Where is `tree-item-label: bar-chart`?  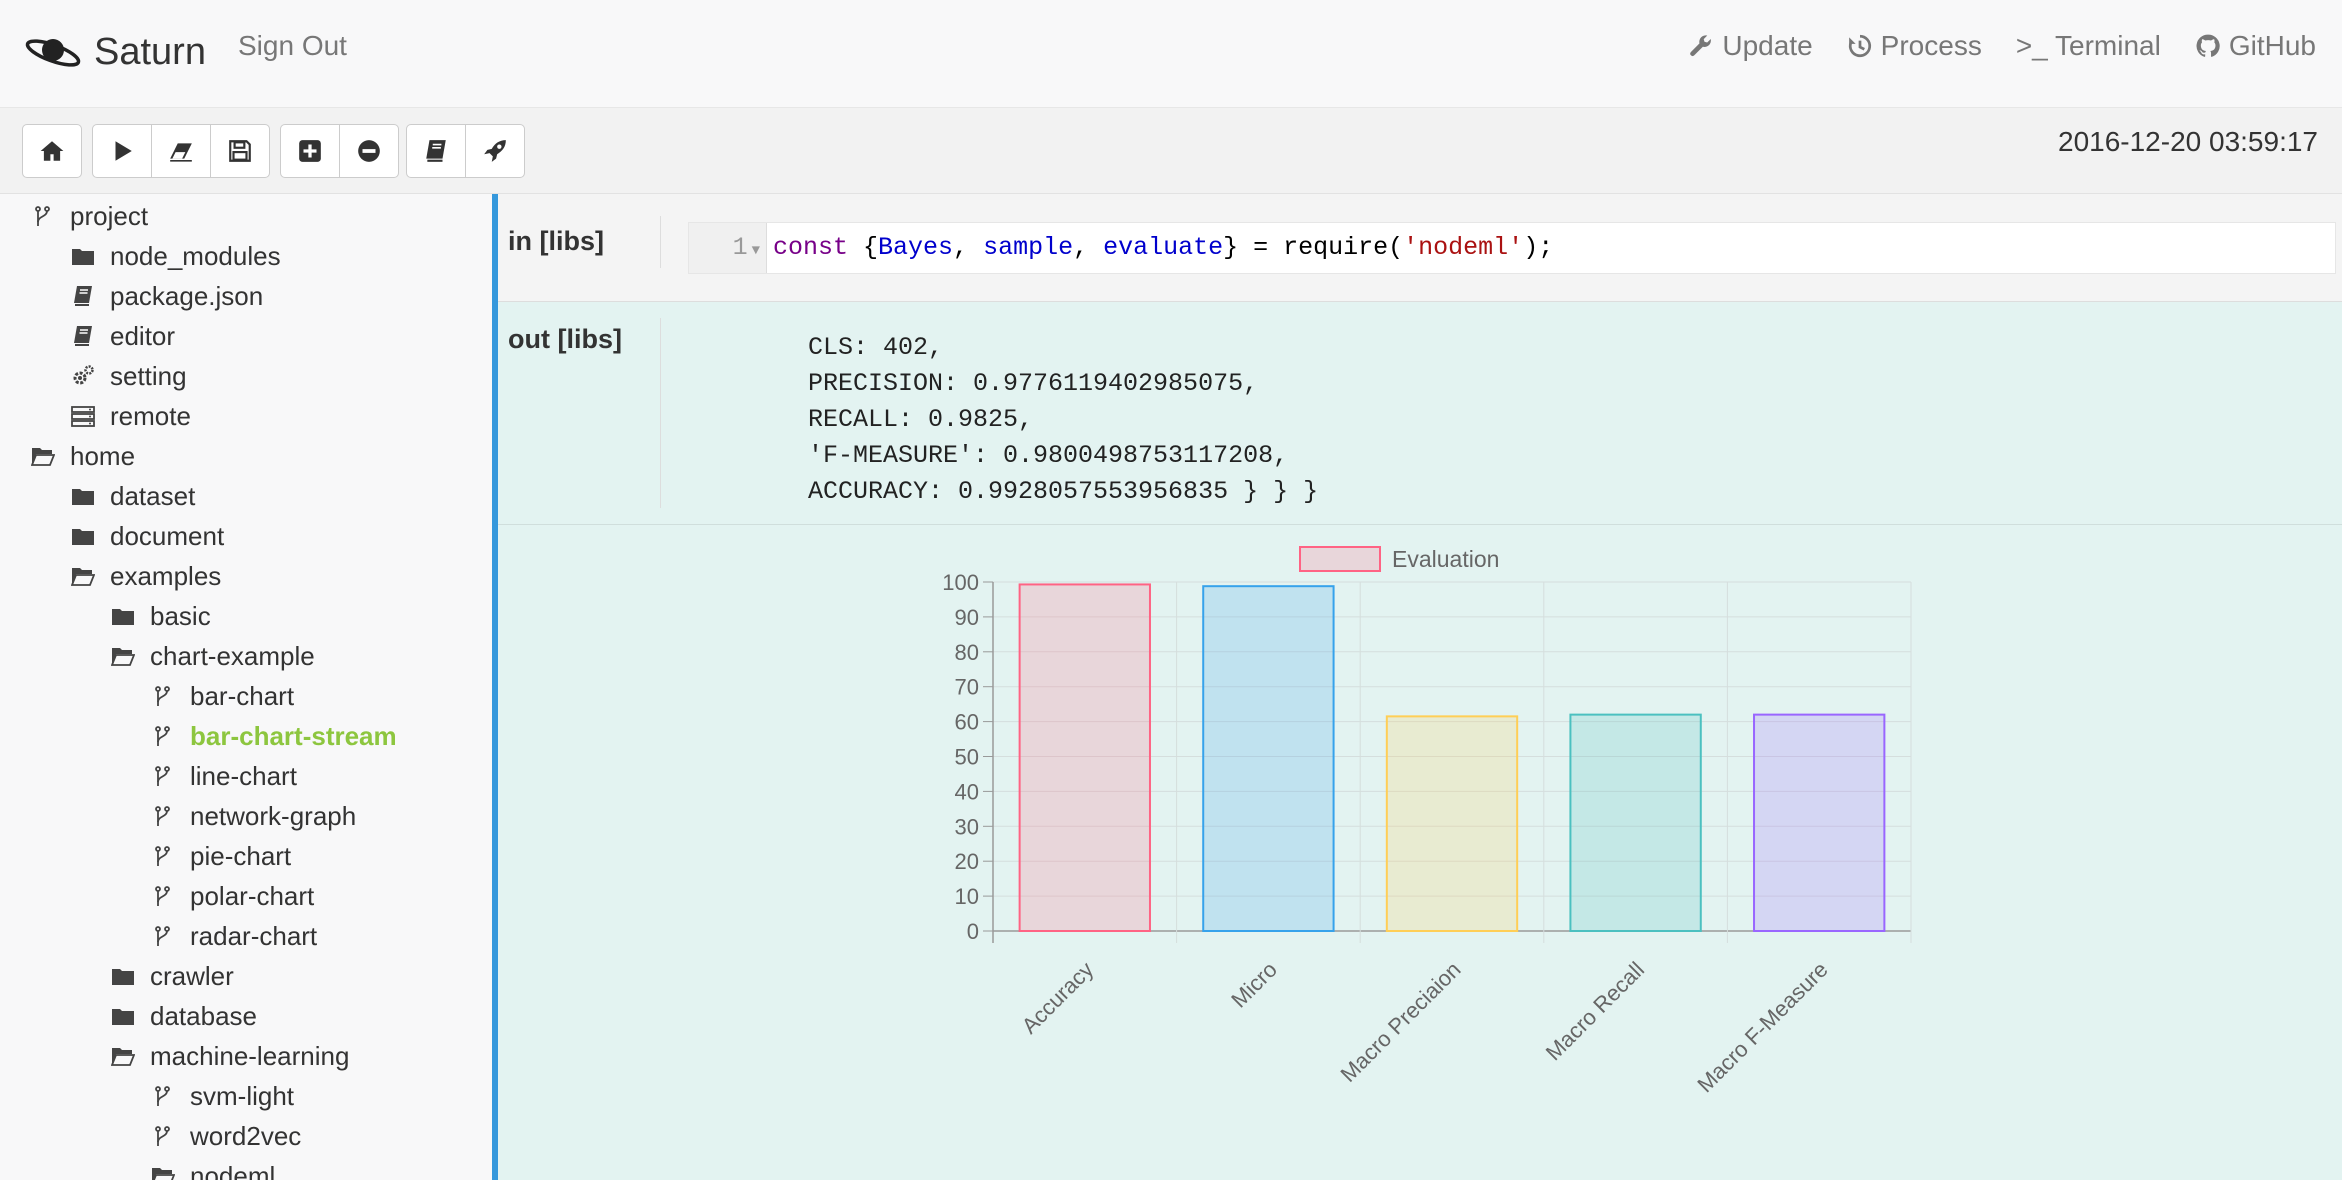
tree-item-label: bar-chart is located at coordinates (242, 695).